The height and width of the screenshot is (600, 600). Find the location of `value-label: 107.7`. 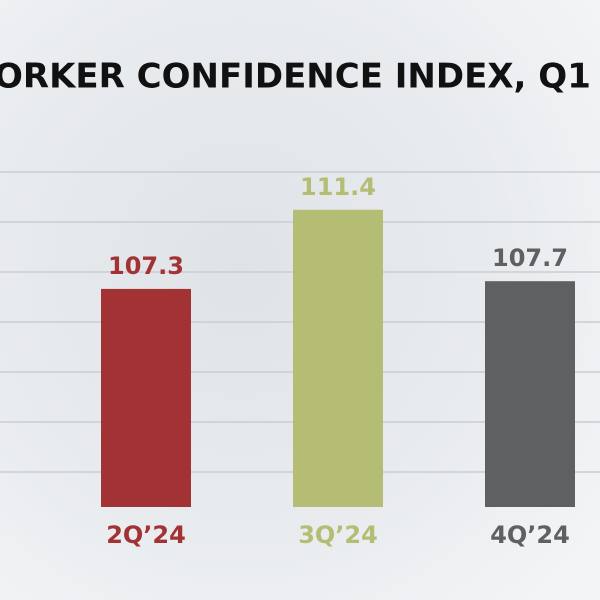

value-label: 107.7 is located at coordinates (530, 258).